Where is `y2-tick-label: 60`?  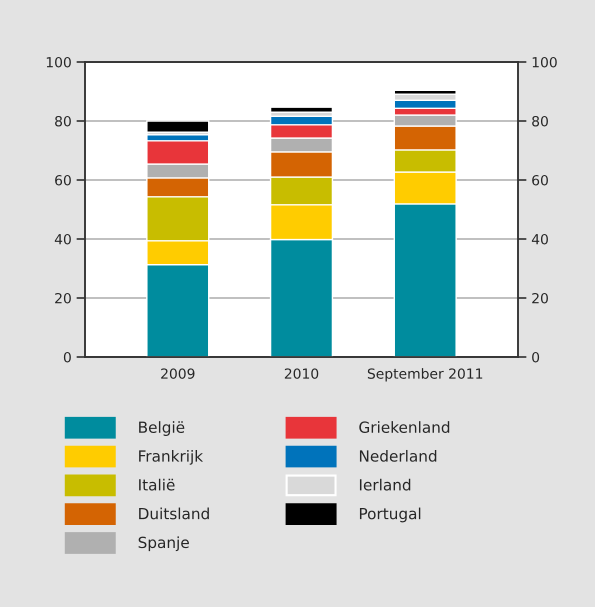 y2-tick-label: 60 is located at coordinates (540, 180).